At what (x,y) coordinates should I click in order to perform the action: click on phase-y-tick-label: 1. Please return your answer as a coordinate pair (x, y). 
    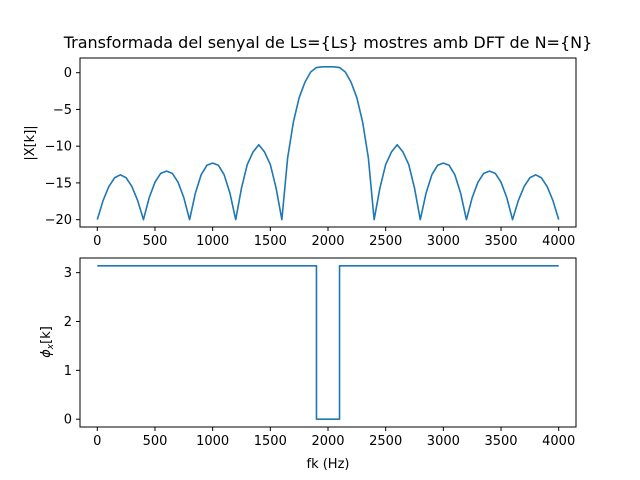
    Looking at the image, I should click on (68, 371).